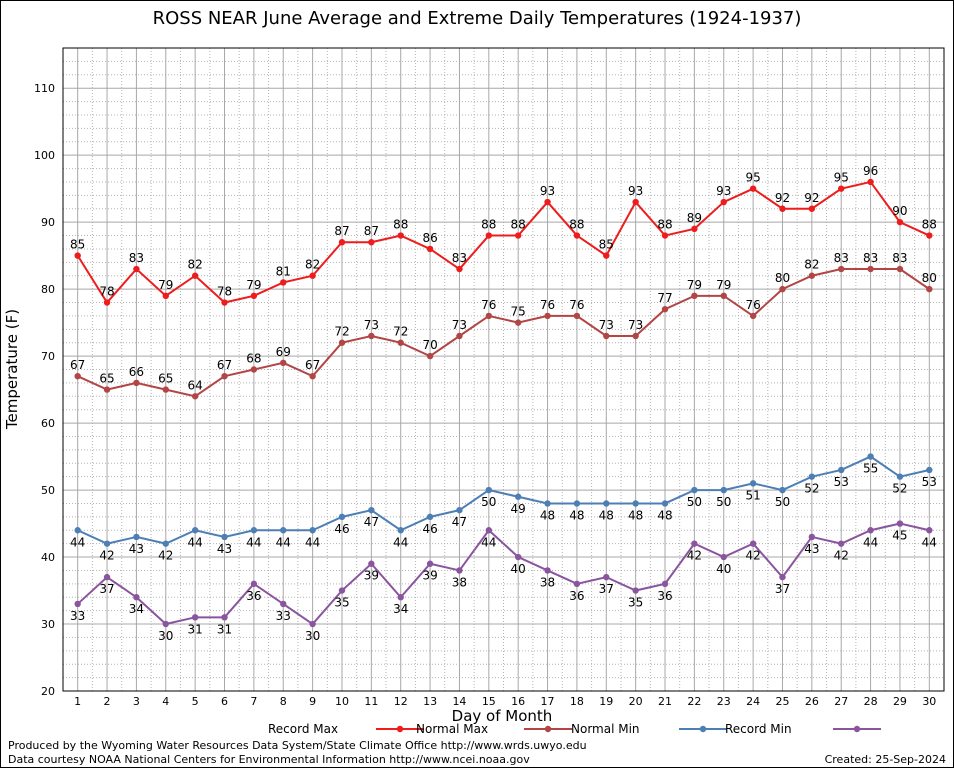 This screenshot has height=768, width=954. Describe the element at coordinates (341, 529) in the screenshot. I see `data-label: 46` at that location.